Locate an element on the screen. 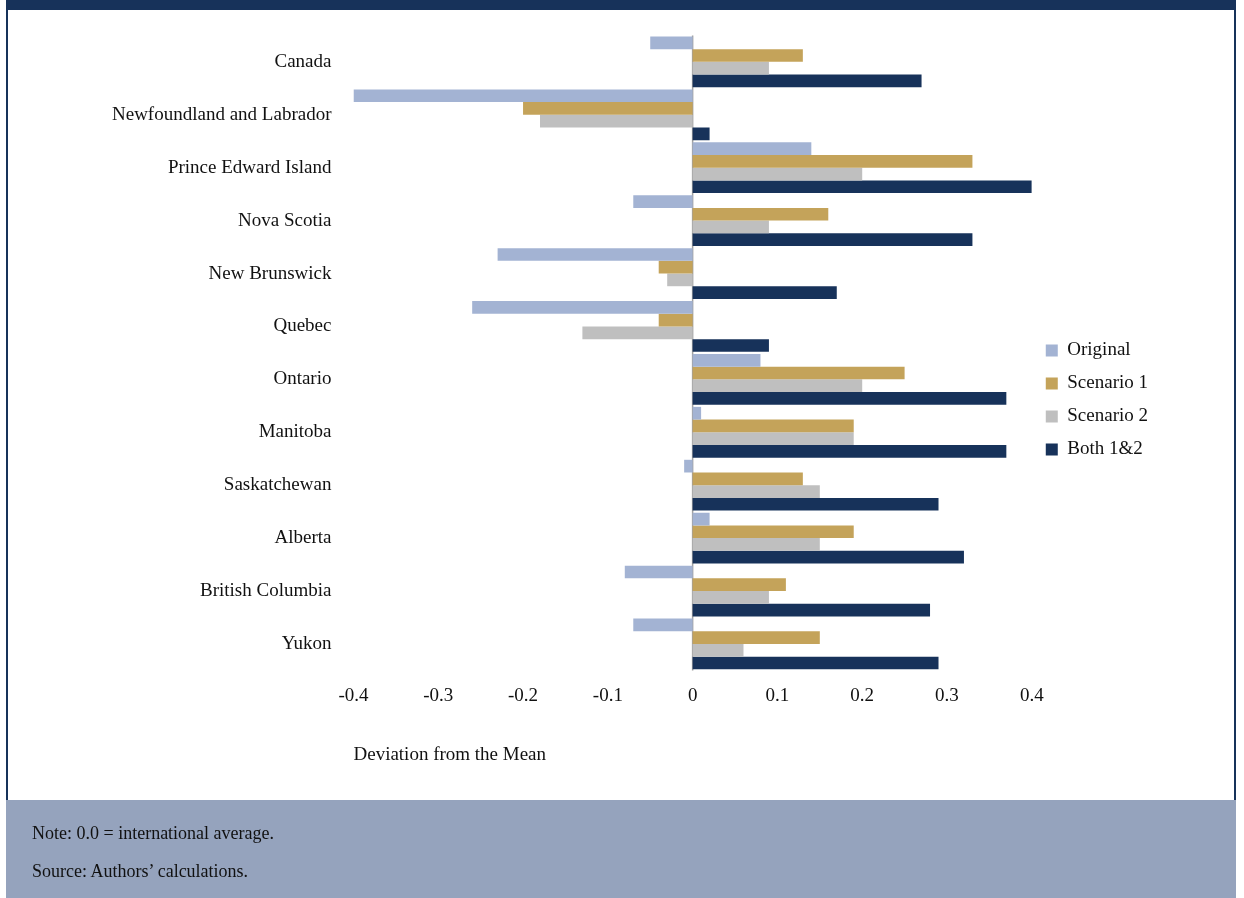 This screenshot has height=898, width=1244. source-note: Source: Authors’ calculations. is located at coordinates (140, 871).